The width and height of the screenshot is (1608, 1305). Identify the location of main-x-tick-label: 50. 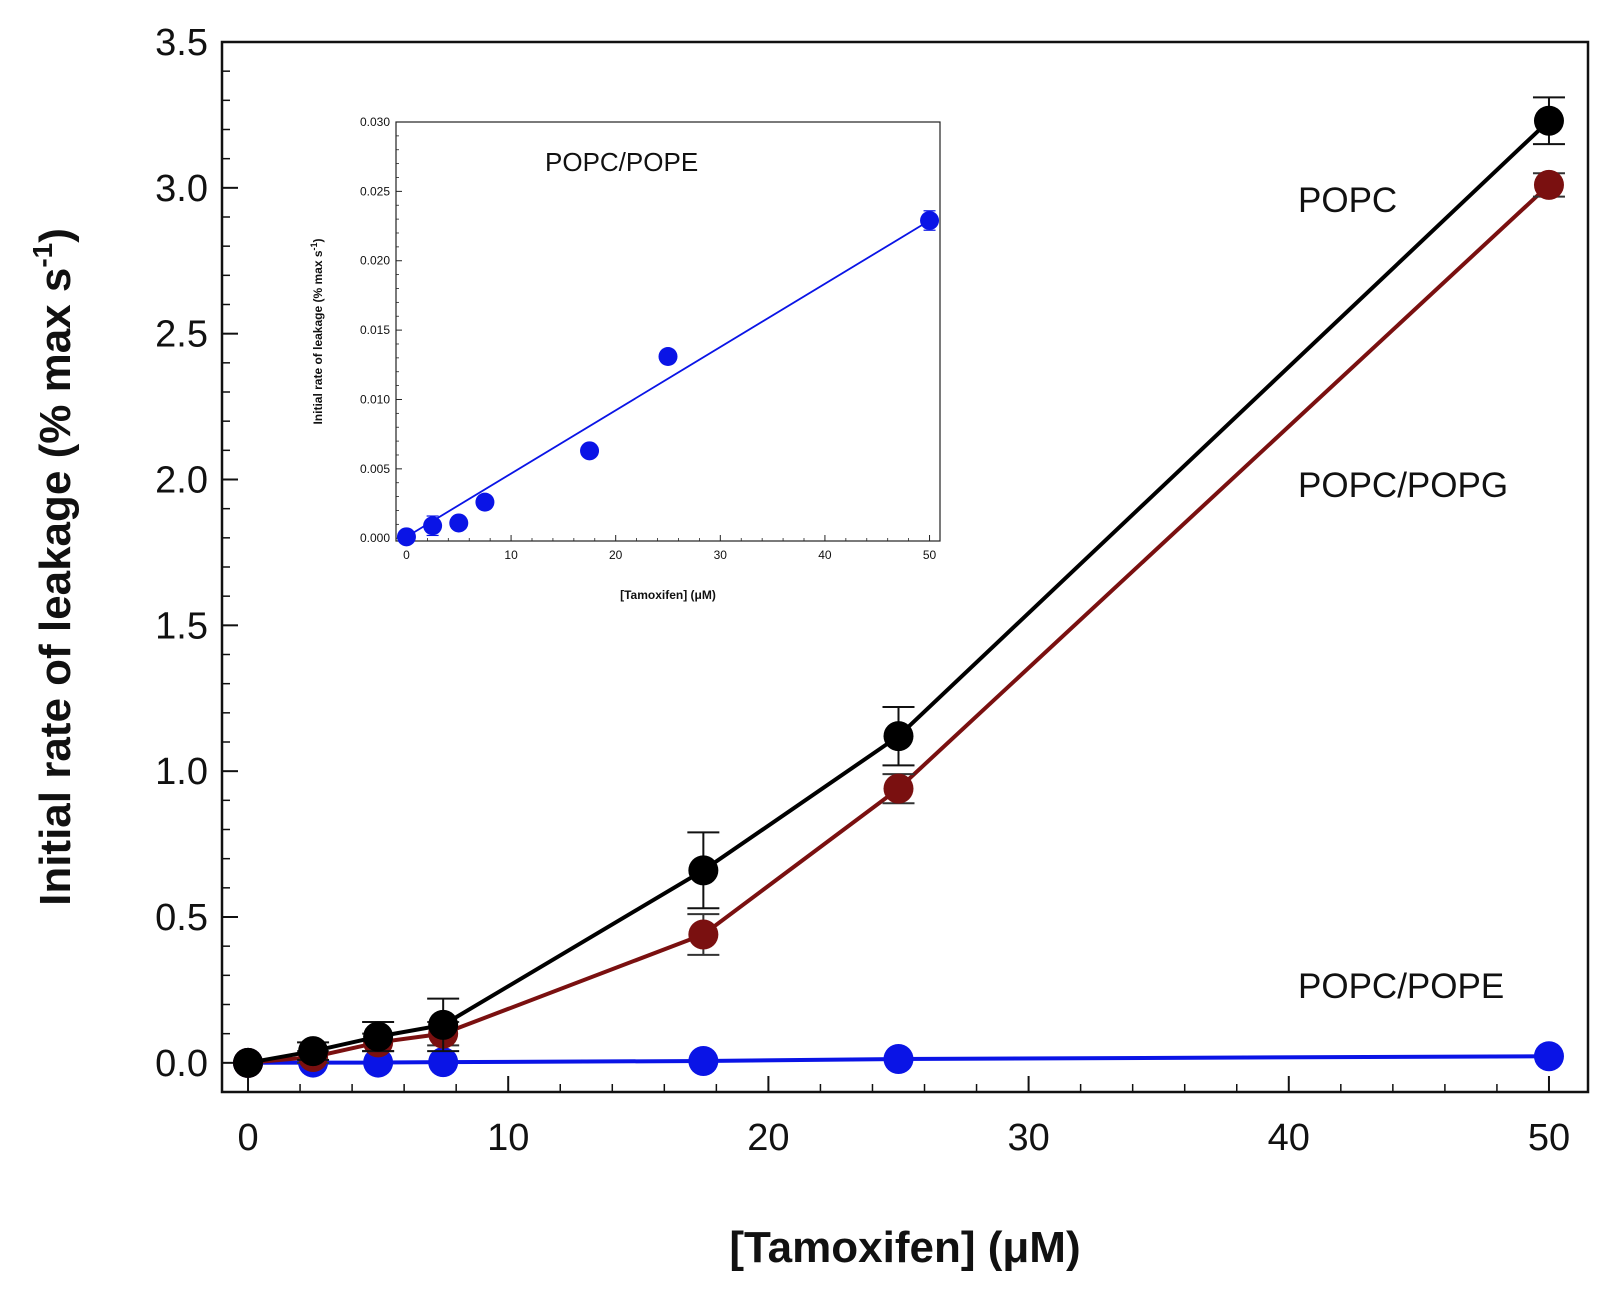
(1549, 1138).